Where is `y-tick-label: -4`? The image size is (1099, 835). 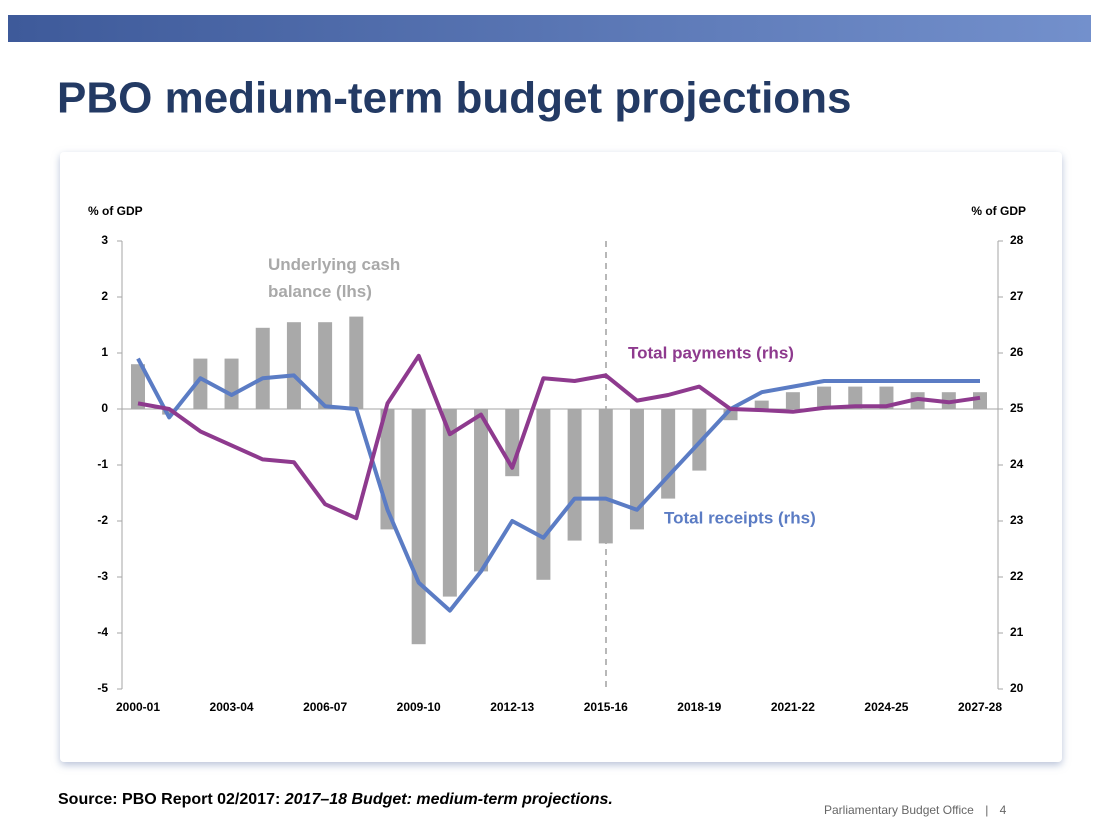
y-tick-label: -4 is located at coordinates (102, 632).